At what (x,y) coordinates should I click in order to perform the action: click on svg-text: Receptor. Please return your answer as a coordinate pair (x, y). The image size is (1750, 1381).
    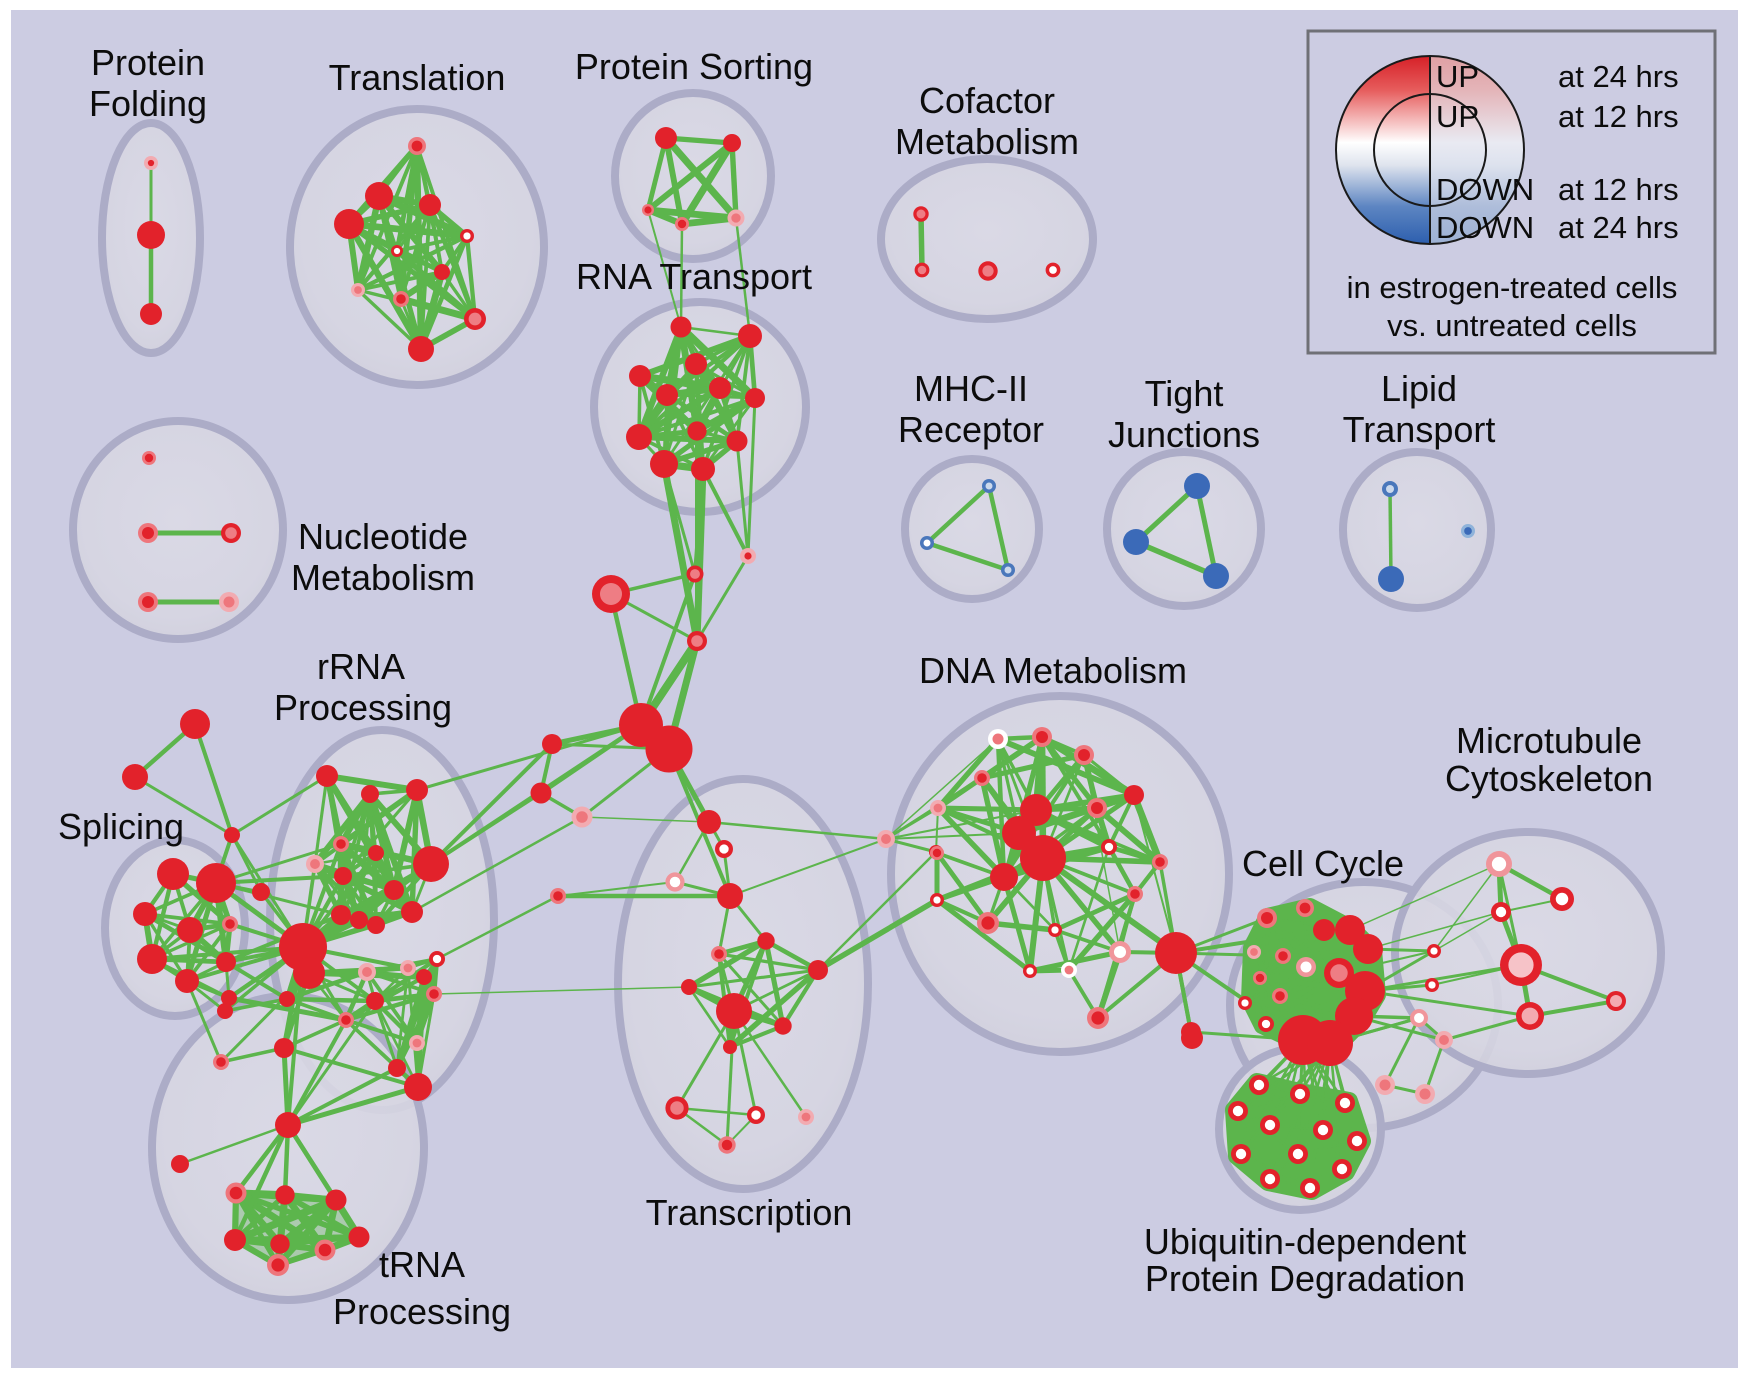
    Looking at the image, I should click on (971, 429).